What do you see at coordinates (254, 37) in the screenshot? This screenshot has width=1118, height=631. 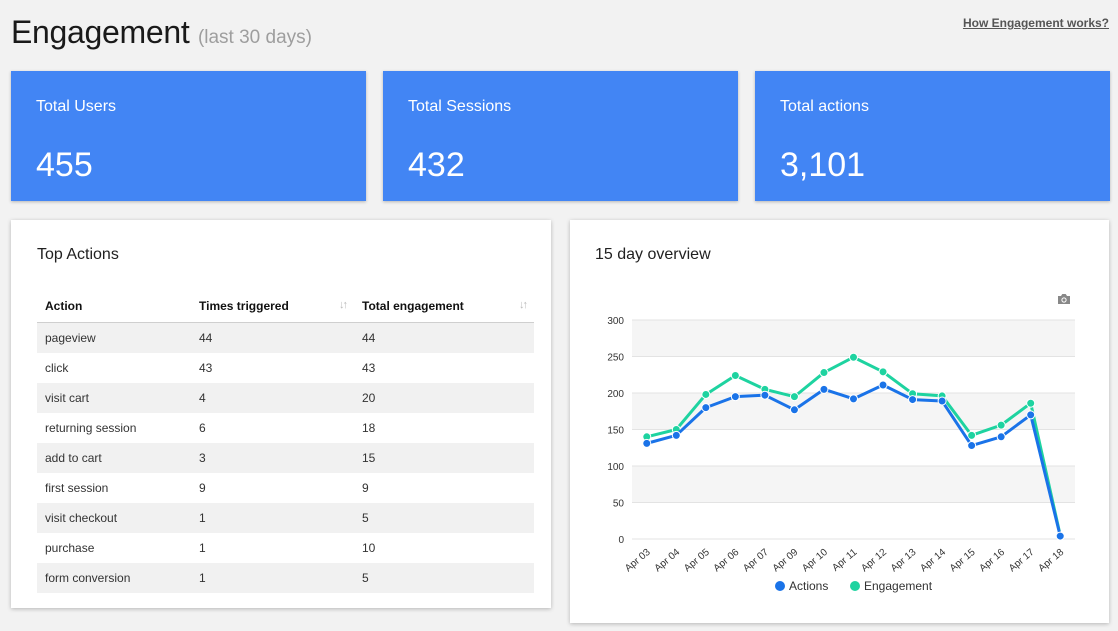 I see `page-subtitle: (last 30 days)` at bounding box center [254, 37].